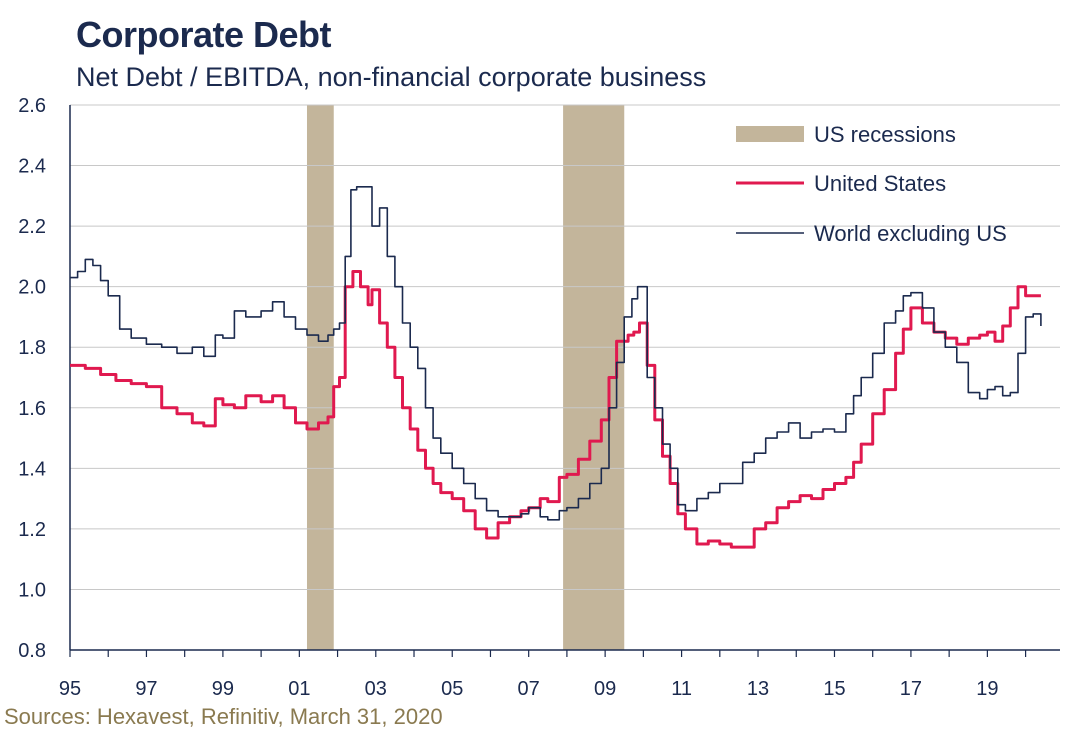 This screenshot has width=1068, height=741. I want to click on y-tick-label-0.8: 0.8, so click(32, 651).